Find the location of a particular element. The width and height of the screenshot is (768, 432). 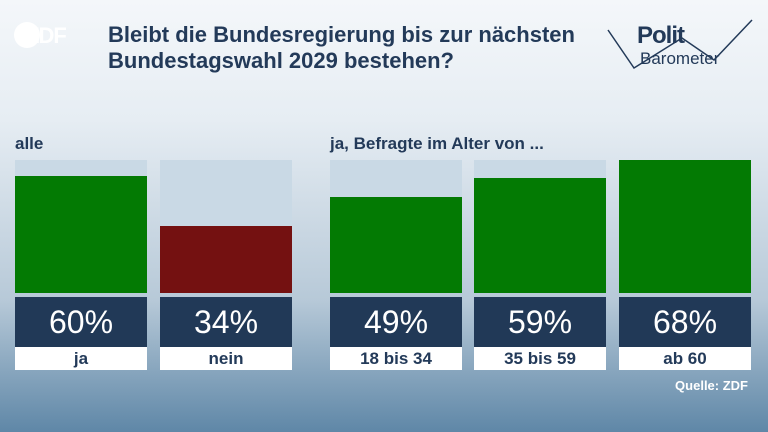

politbarometer-logo-line2: Barometer is located at coordinates (680, 58).